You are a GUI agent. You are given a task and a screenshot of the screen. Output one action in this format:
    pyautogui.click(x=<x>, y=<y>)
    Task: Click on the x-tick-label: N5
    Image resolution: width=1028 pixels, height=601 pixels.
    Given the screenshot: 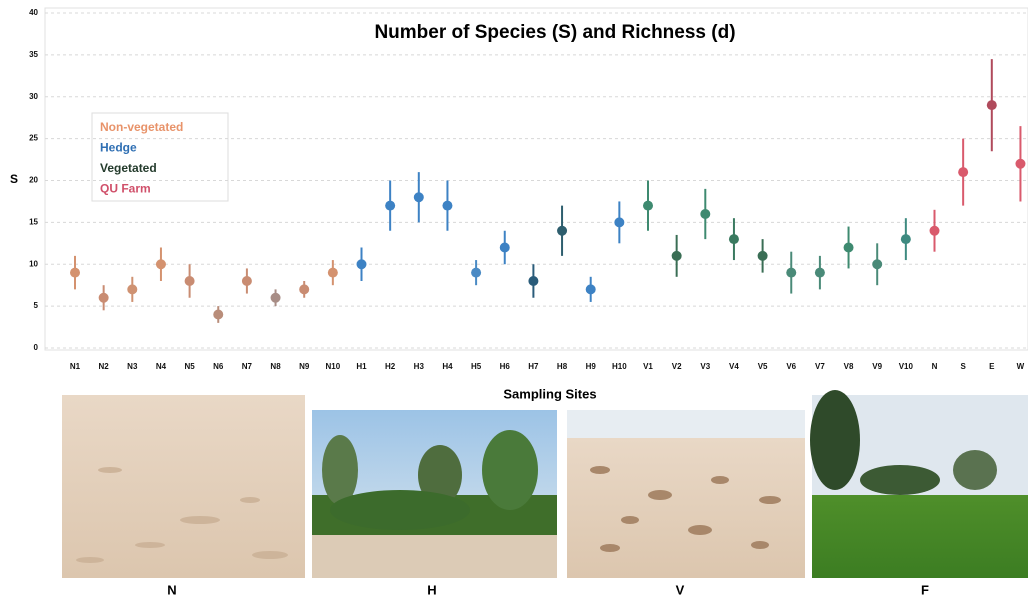 What is the action you would take?
    pyautogui.click(x=189, y=366)
    